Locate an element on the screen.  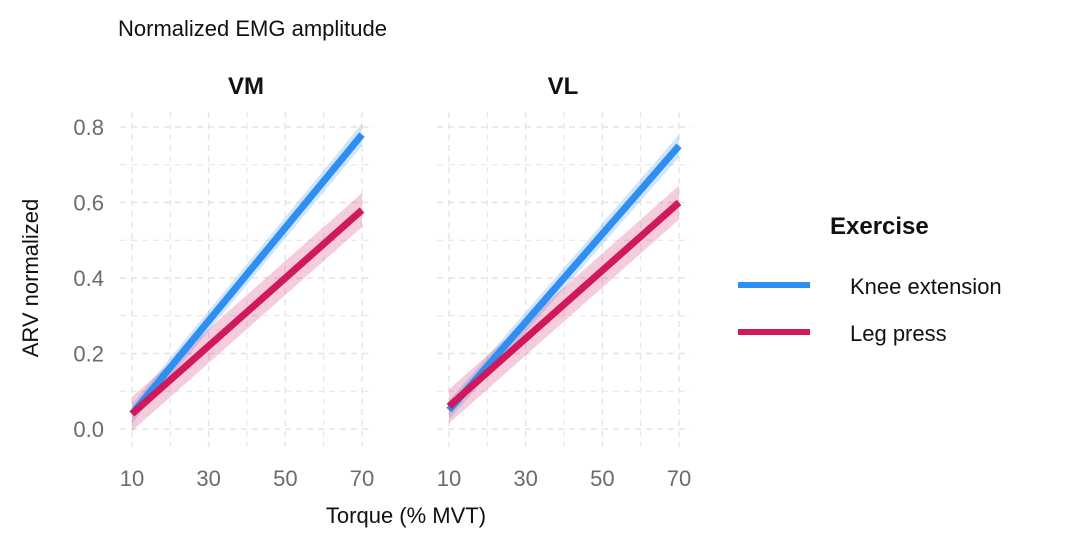
y-tick-label: 0.2 is located at coordinates (88, 354).